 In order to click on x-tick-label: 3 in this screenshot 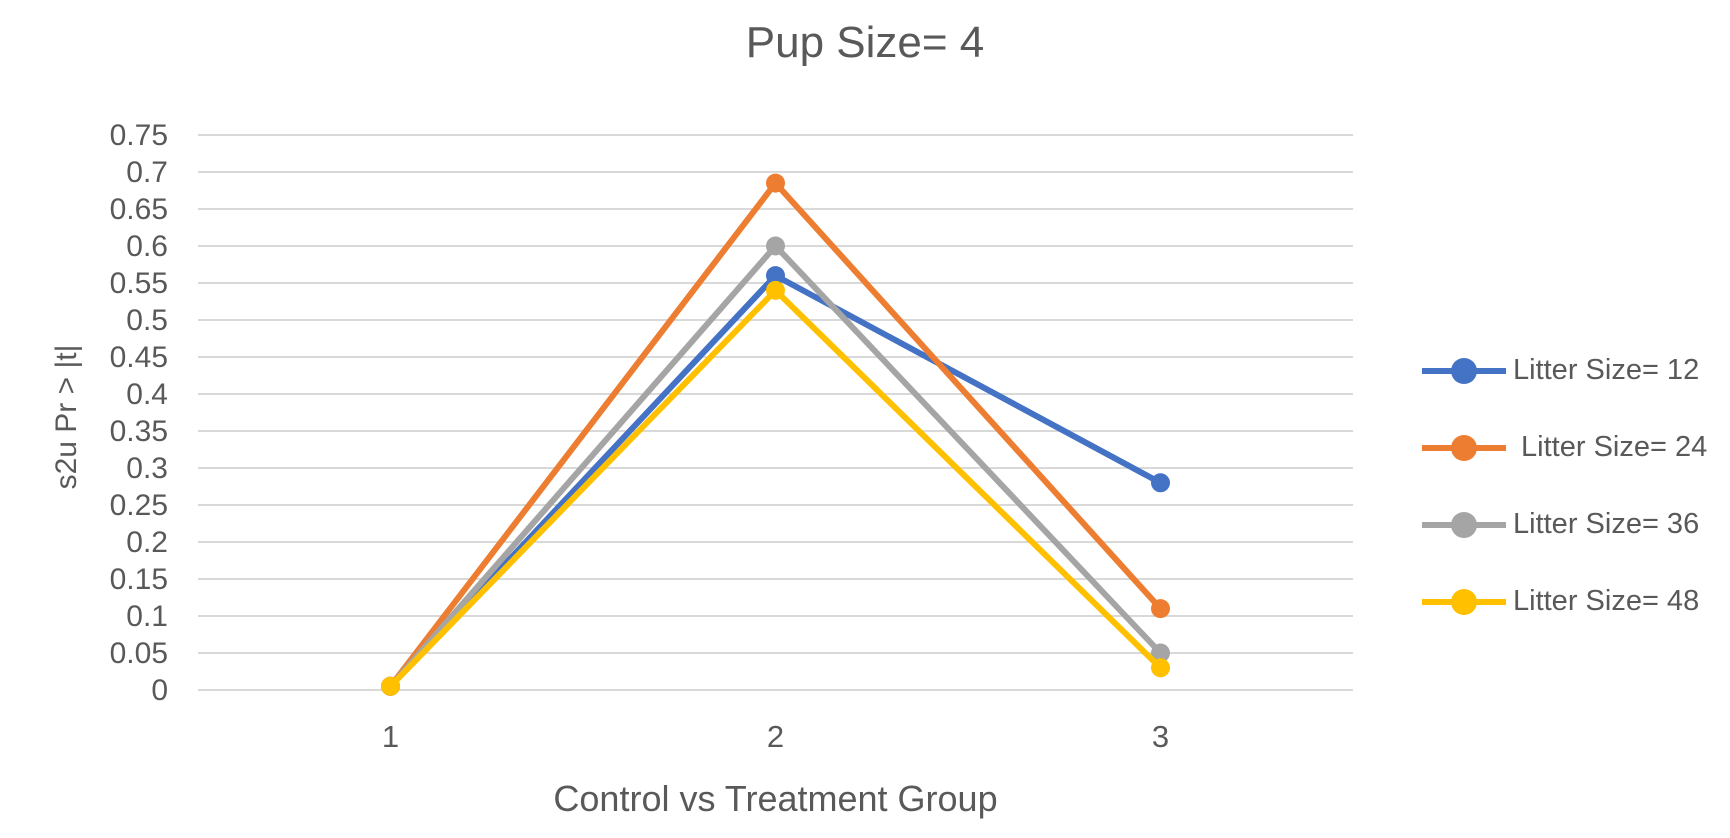, I will do `click(1160, 736)`.